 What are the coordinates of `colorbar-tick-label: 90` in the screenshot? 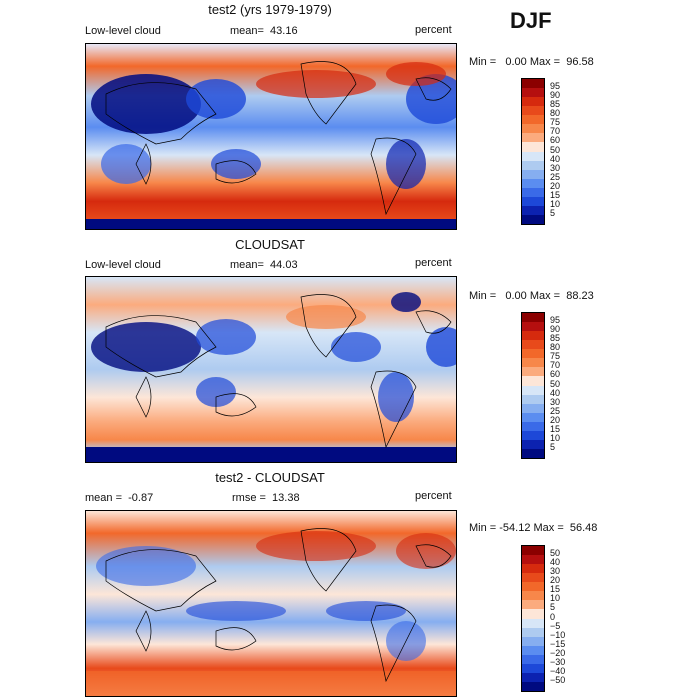 It's located at (555, 329).